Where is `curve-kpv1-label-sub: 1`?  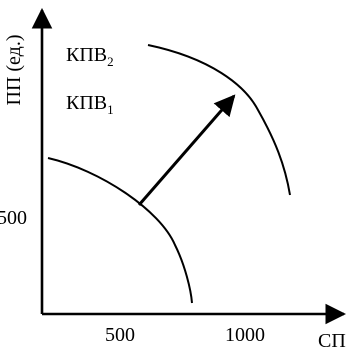 curve-kpv1-label-sub: 1 is located at coordinates (110, 109).